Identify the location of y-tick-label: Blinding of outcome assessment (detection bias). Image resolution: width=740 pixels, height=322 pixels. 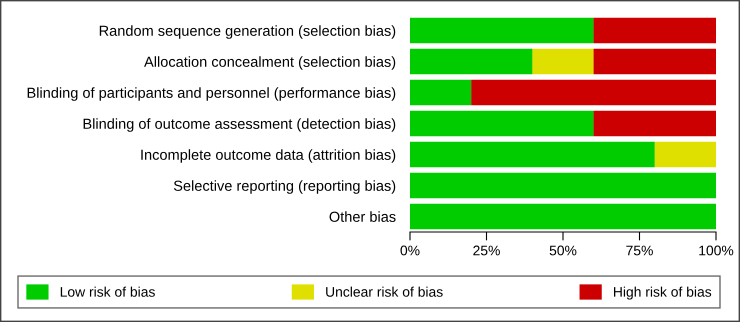
(240, 125).